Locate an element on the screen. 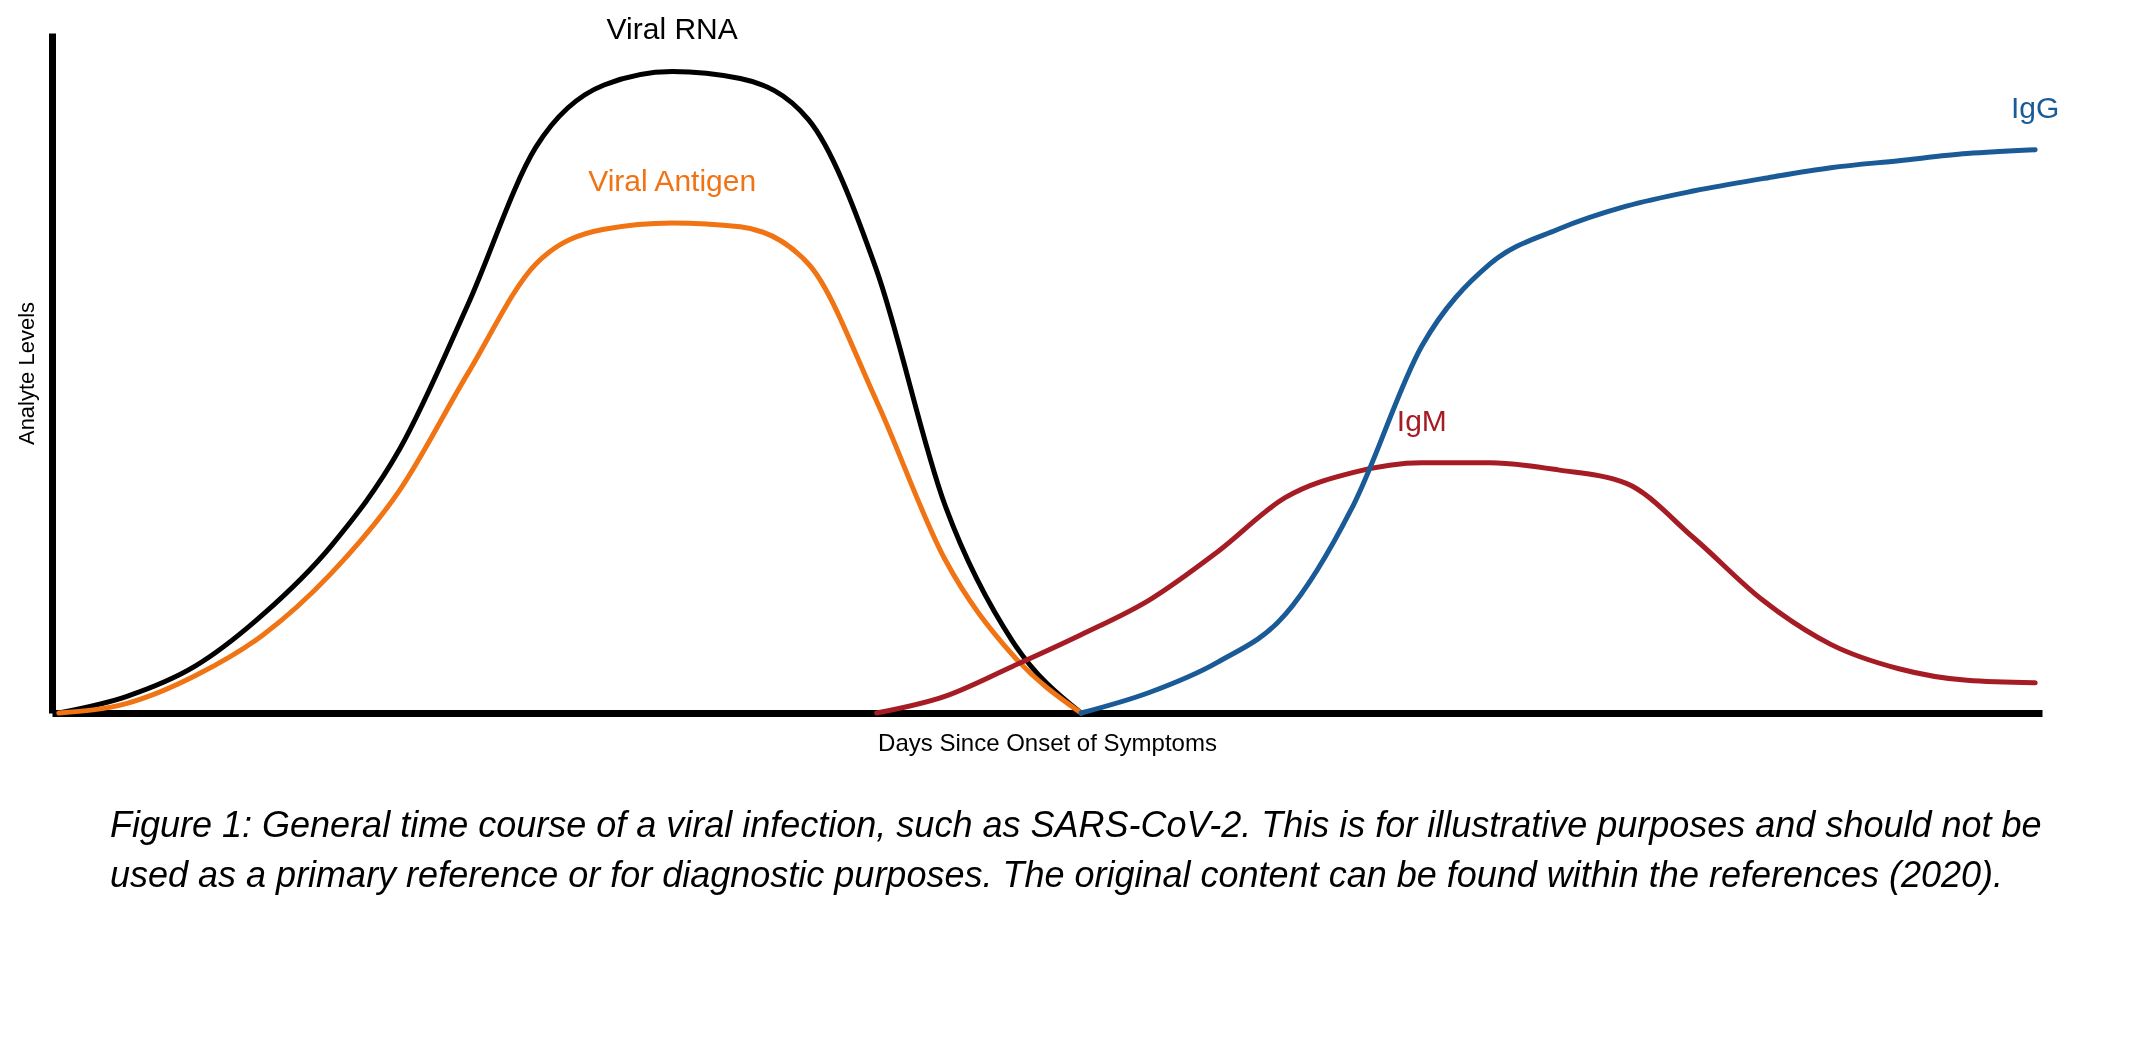  series-label: IgM is located at coordinates (1421, 420).